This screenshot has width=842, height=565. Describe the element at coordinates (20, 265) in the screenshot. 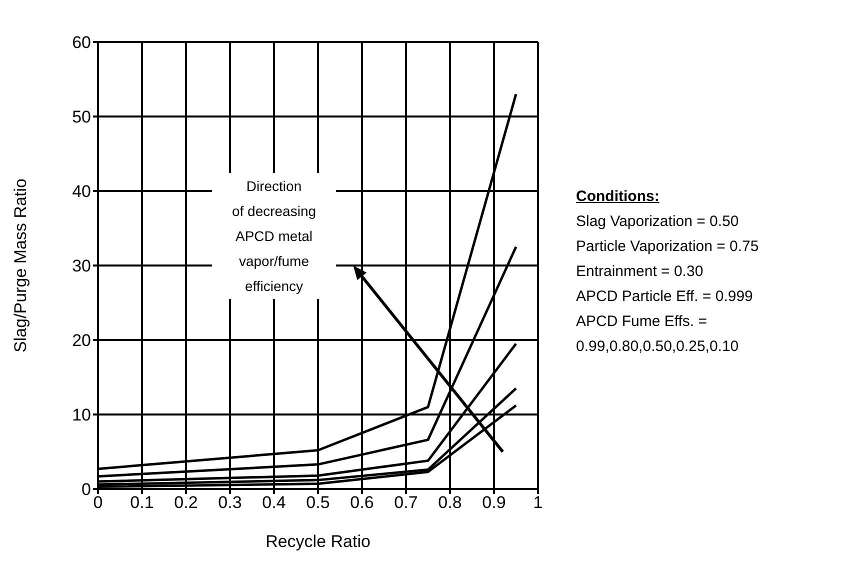

I see `y-axis-title: Slag/Purge Mass Ratio` at that location.